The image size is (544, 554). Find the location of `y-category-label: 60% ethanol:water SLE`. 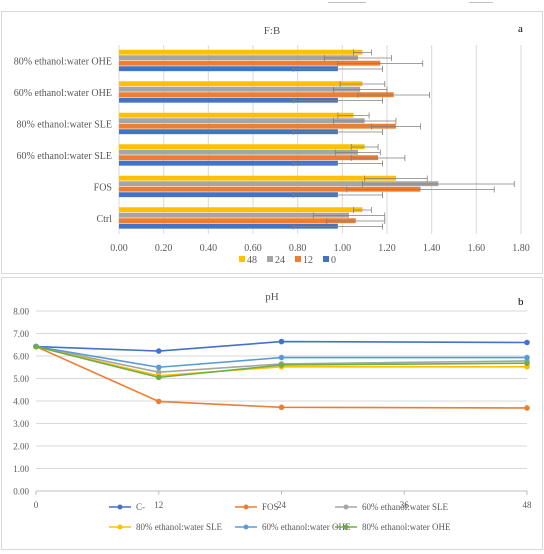

y-category-label: 60% ethanol:water SLE is located at coordinates (64, 156).